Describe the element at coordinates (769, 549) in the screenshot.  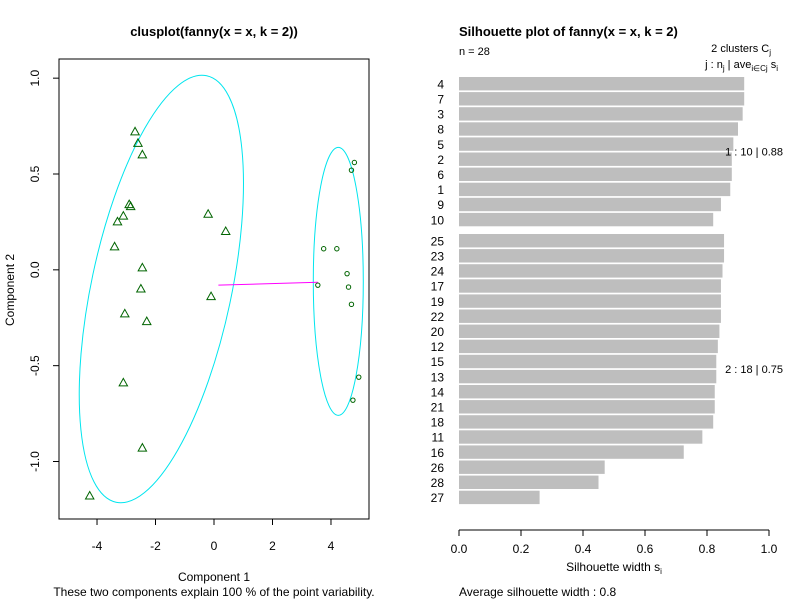
I see `silhouette-x-tick-label: 1.0` at that location.